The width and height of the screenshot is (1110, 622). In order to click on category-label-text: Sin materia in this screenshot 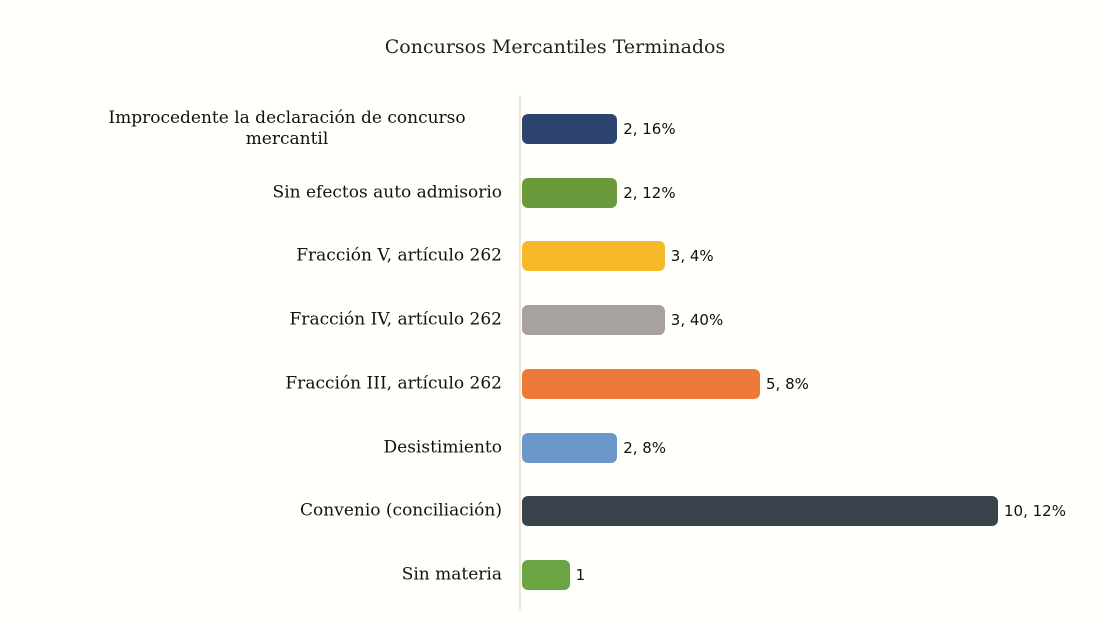, I will do `click(451, 574)`.